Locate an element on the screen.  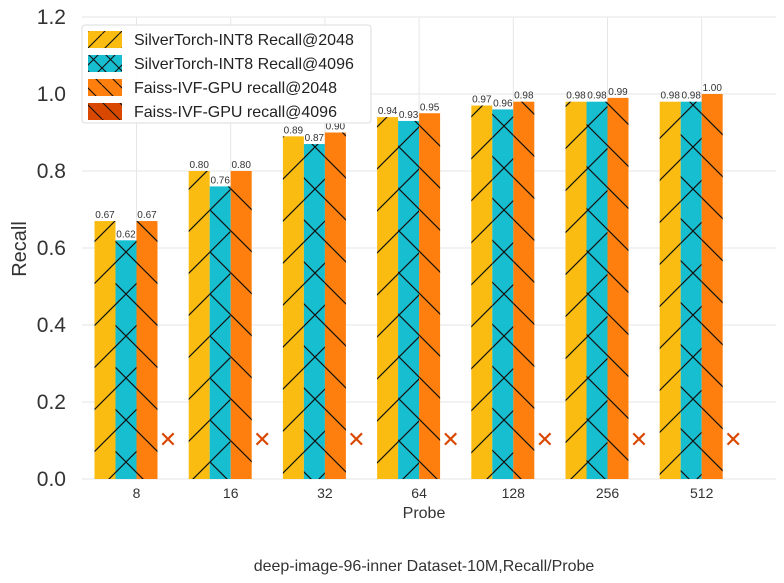
y-tick-label: 1.0 is located at coordinates (51, 94).